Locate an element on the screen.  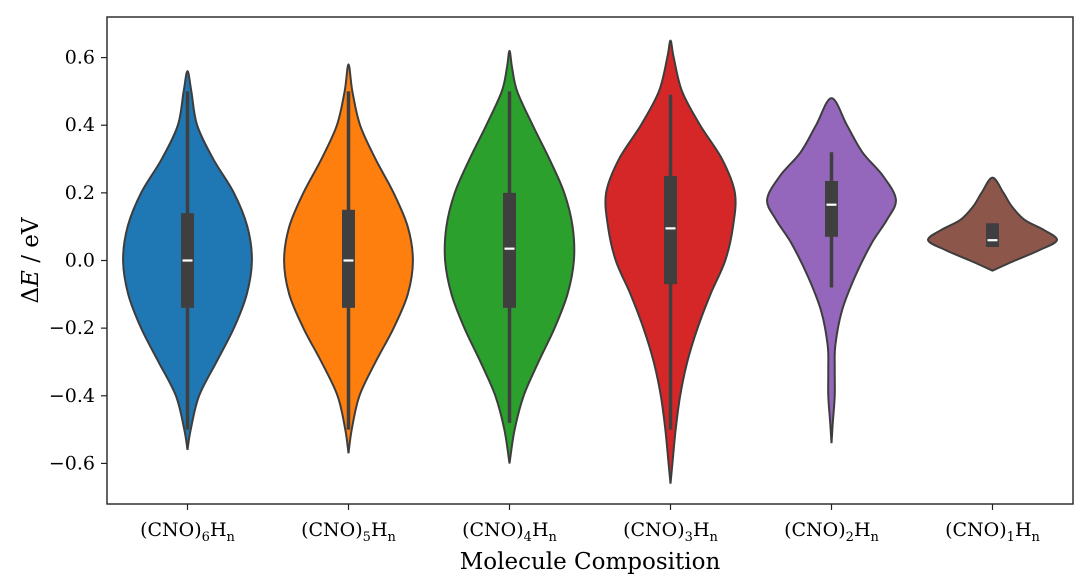
x-tick-label: (CNO)5Hn is located at coordinates (348, 532).